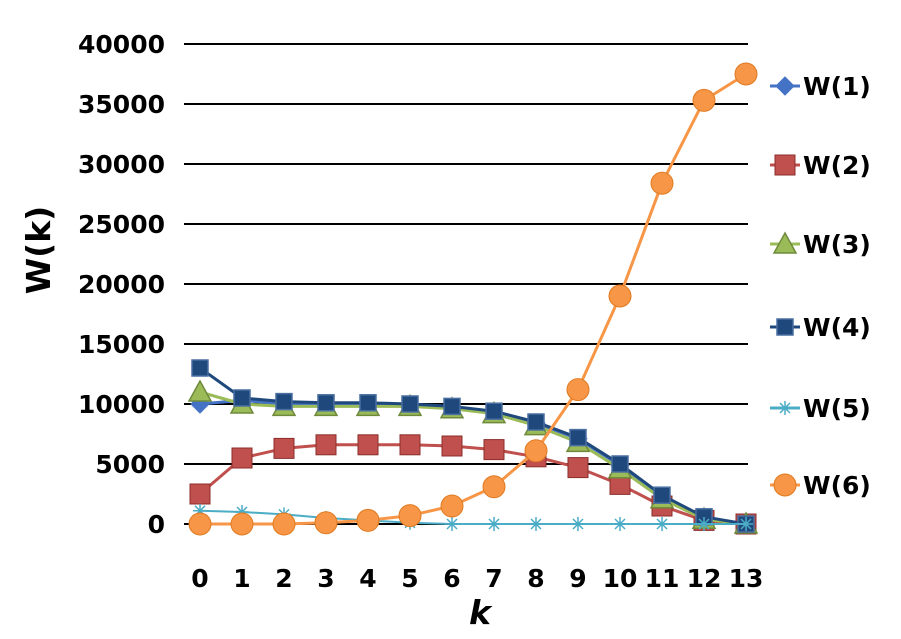 The height and width of the screenshot is (639, 901). I want to click on legend-entry: W(5), so click(820, 408).